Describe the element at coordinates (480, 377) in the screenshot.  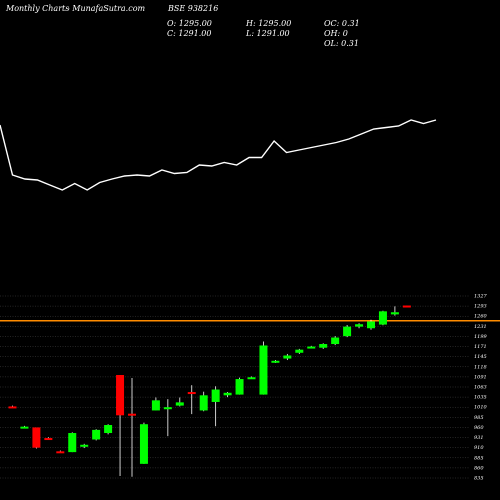
I see `y-tick-label: 1091` at that location.